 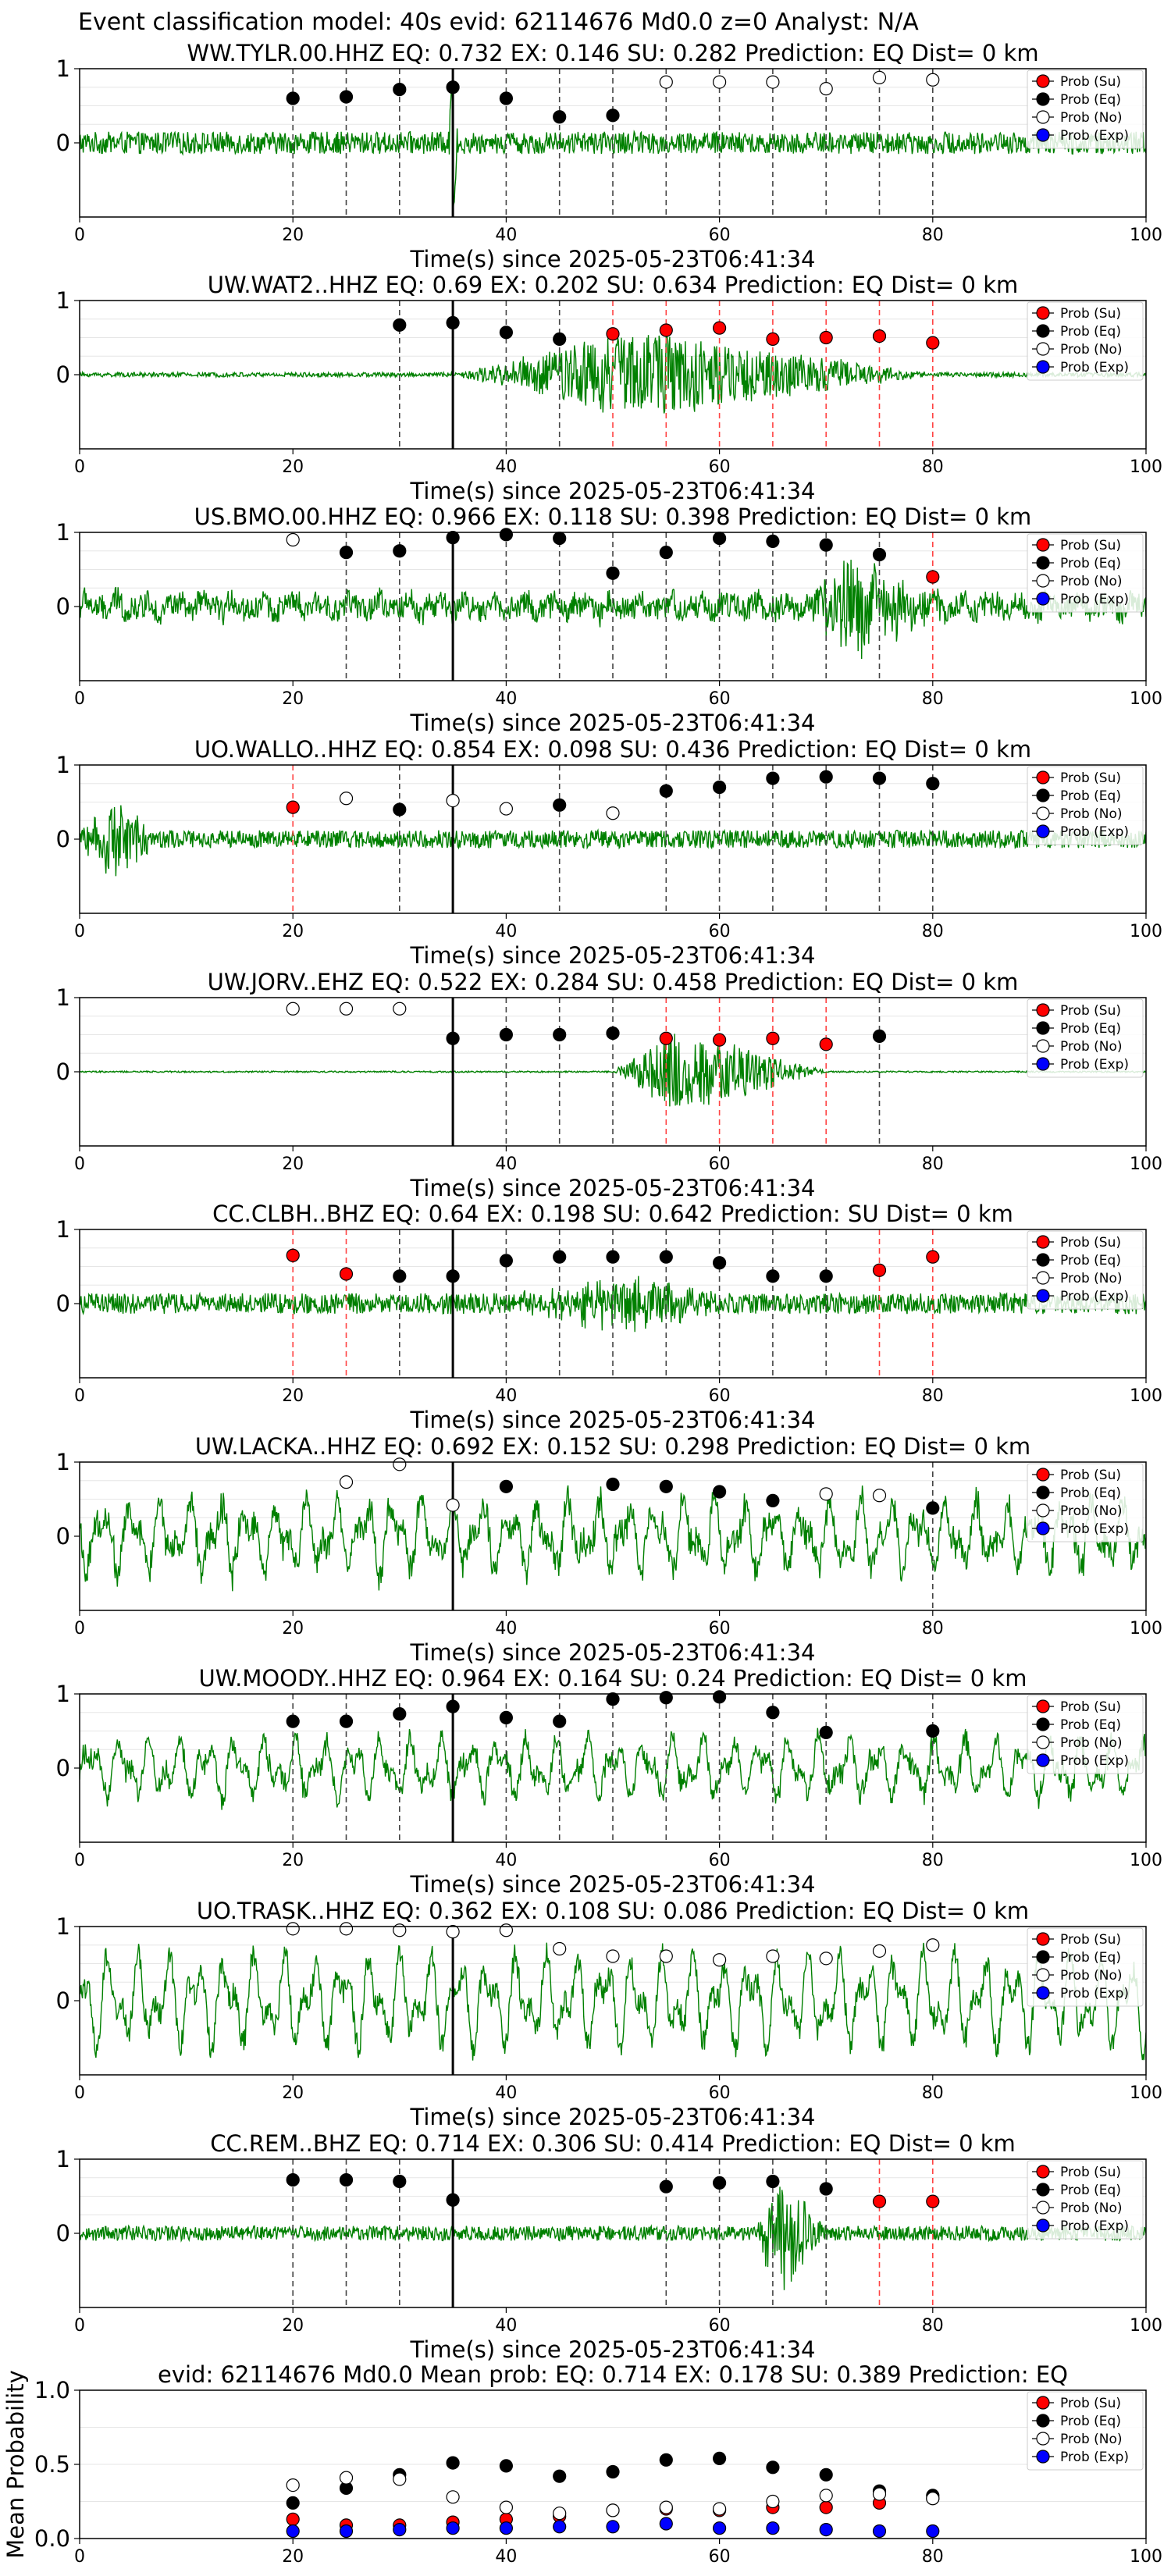 I want to click on legend-label-eq: Prob (Eq), so click(x=1090, y=1260).